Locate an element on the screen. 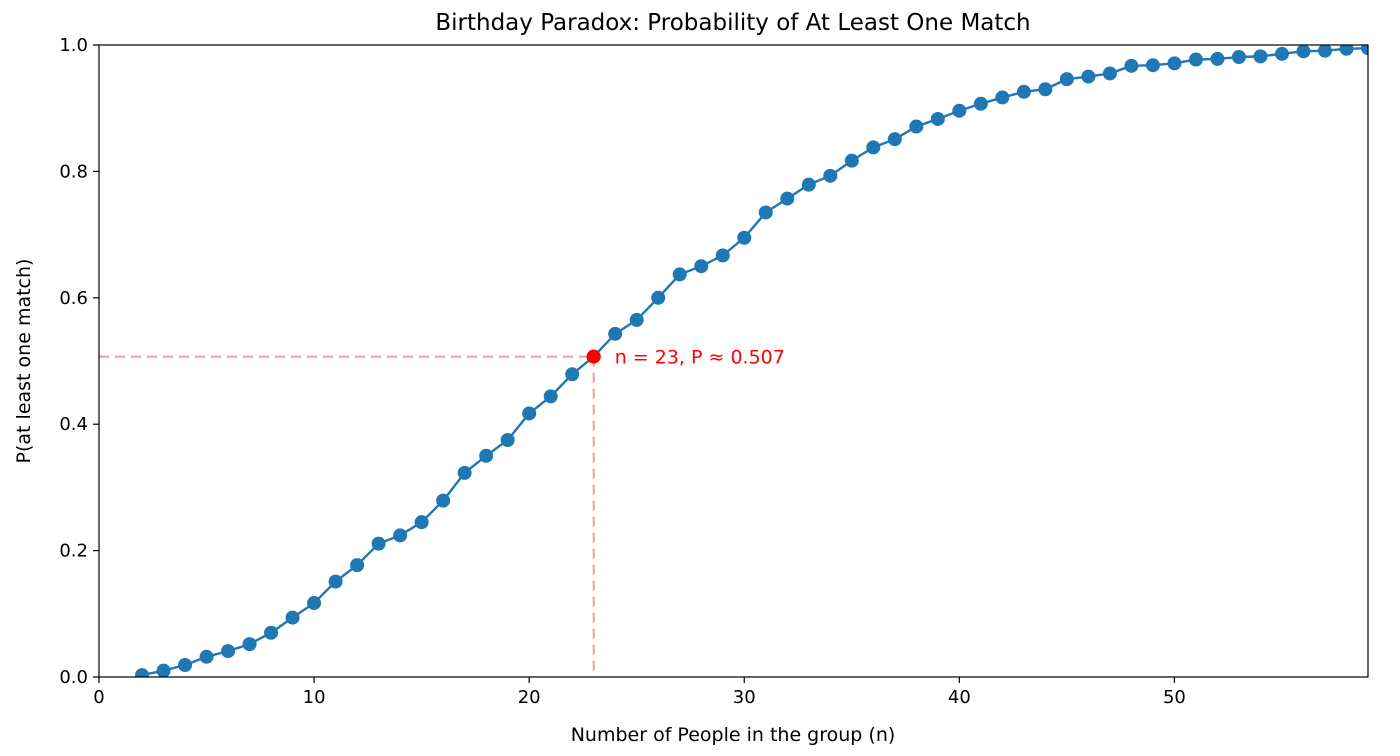 This screenshot has height=756, width=1400. y-tick-label: 1.0 is located at coordinates (73, 45).